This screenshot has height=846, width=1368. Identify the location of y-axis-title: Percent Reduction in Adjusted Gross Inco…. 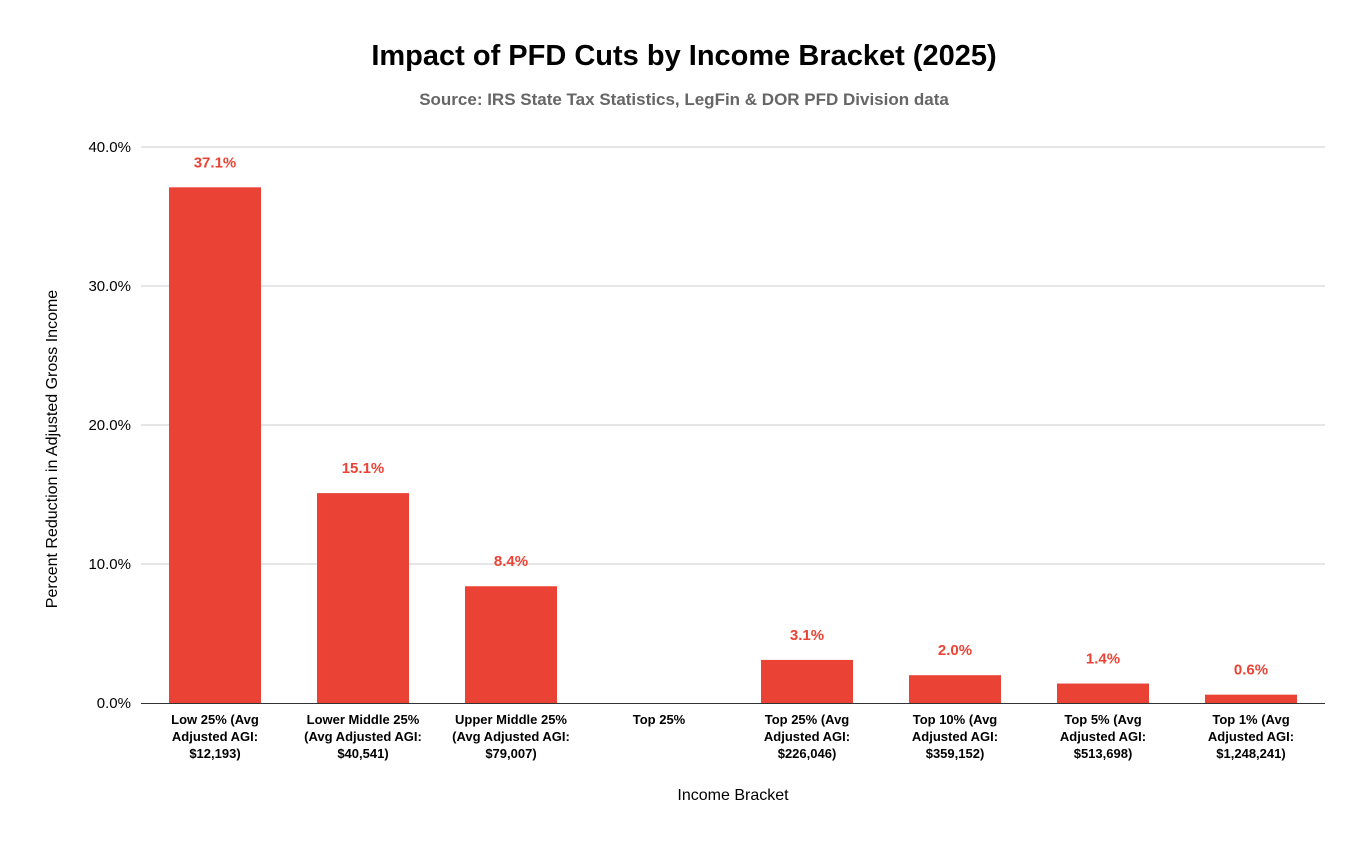
(52, 449).